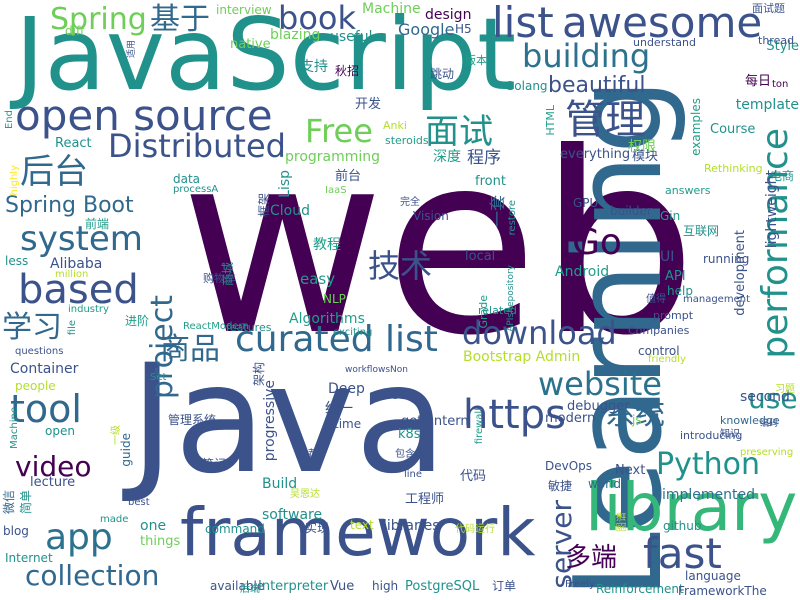  What do you see at coordinates (605, 484) in the screenshot?
I see `word-cloud-word: world` at bounding box center [605, 484].